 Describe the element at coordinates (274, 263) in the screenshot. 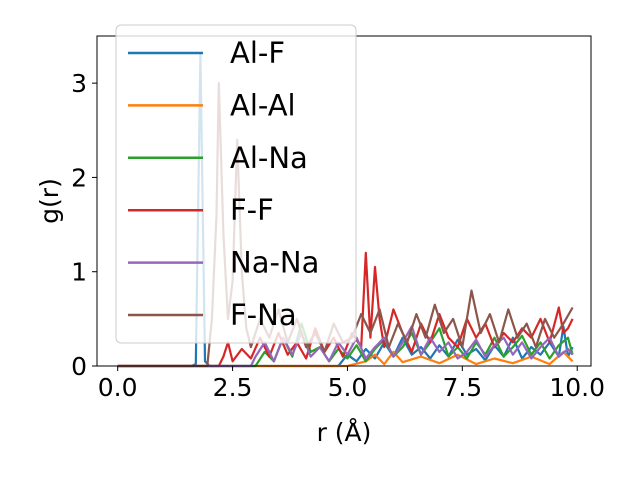

I see `legend-label-4: Na-Na` at that location.